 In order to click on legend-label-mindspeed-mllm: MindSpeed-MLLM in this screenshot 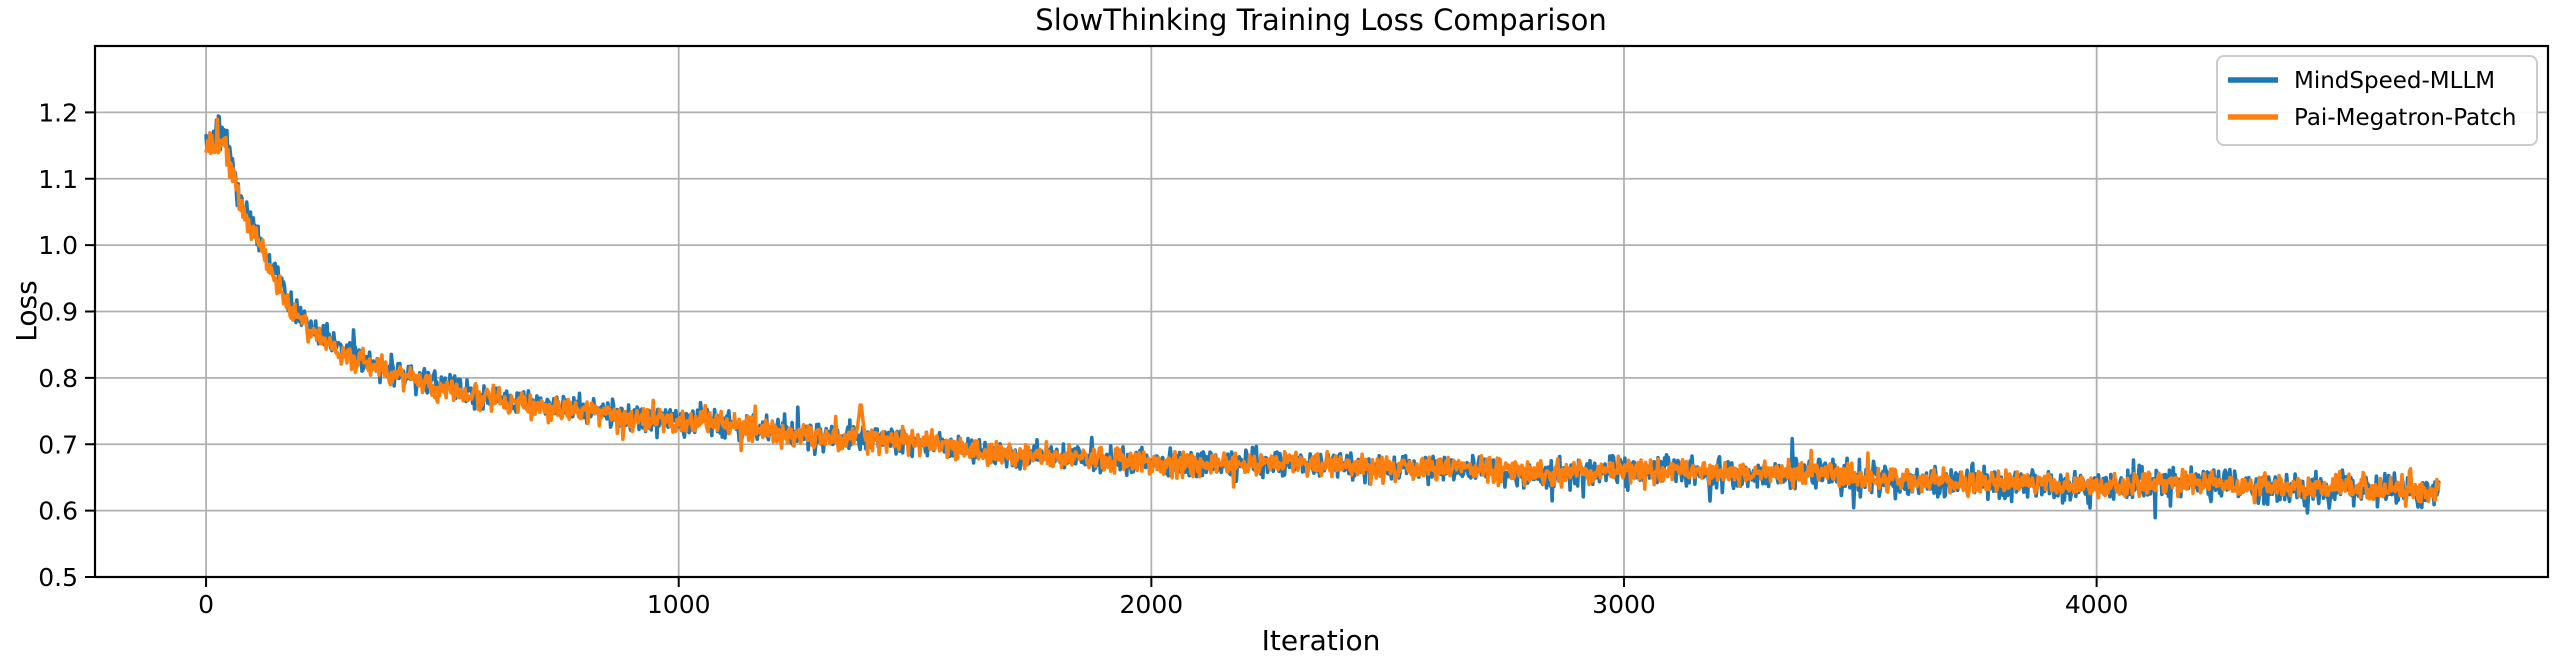, I will do `click(2394, 81)`.